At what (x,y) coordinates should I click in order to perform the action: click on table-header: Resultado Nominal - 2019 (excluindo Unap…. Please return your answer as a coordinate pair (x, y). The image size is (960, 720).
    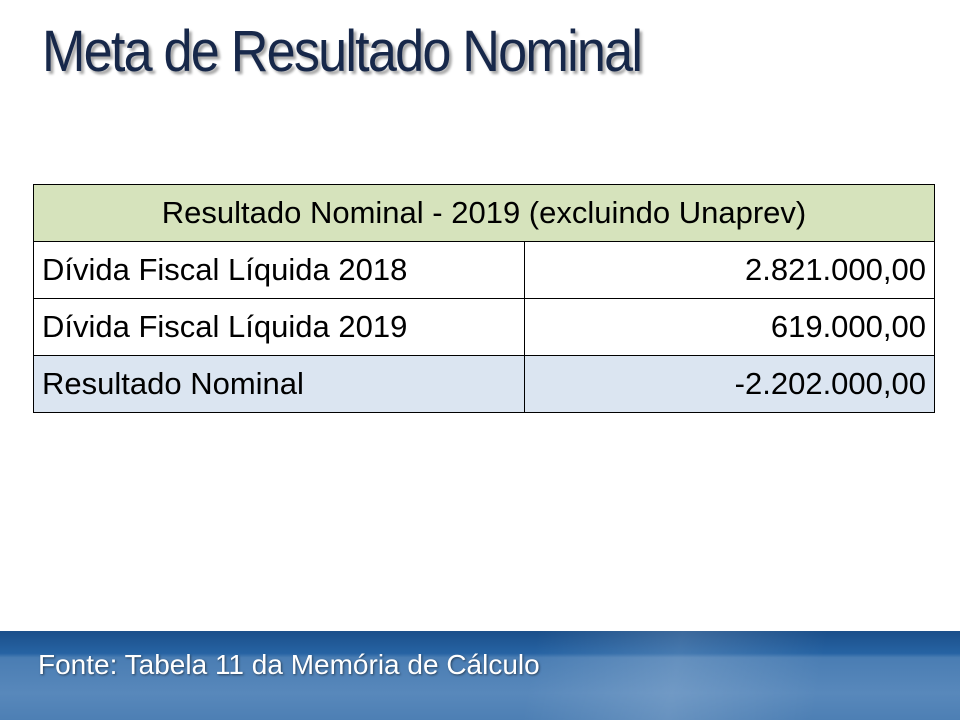
    Looking at the image, I should click on (484, 213).